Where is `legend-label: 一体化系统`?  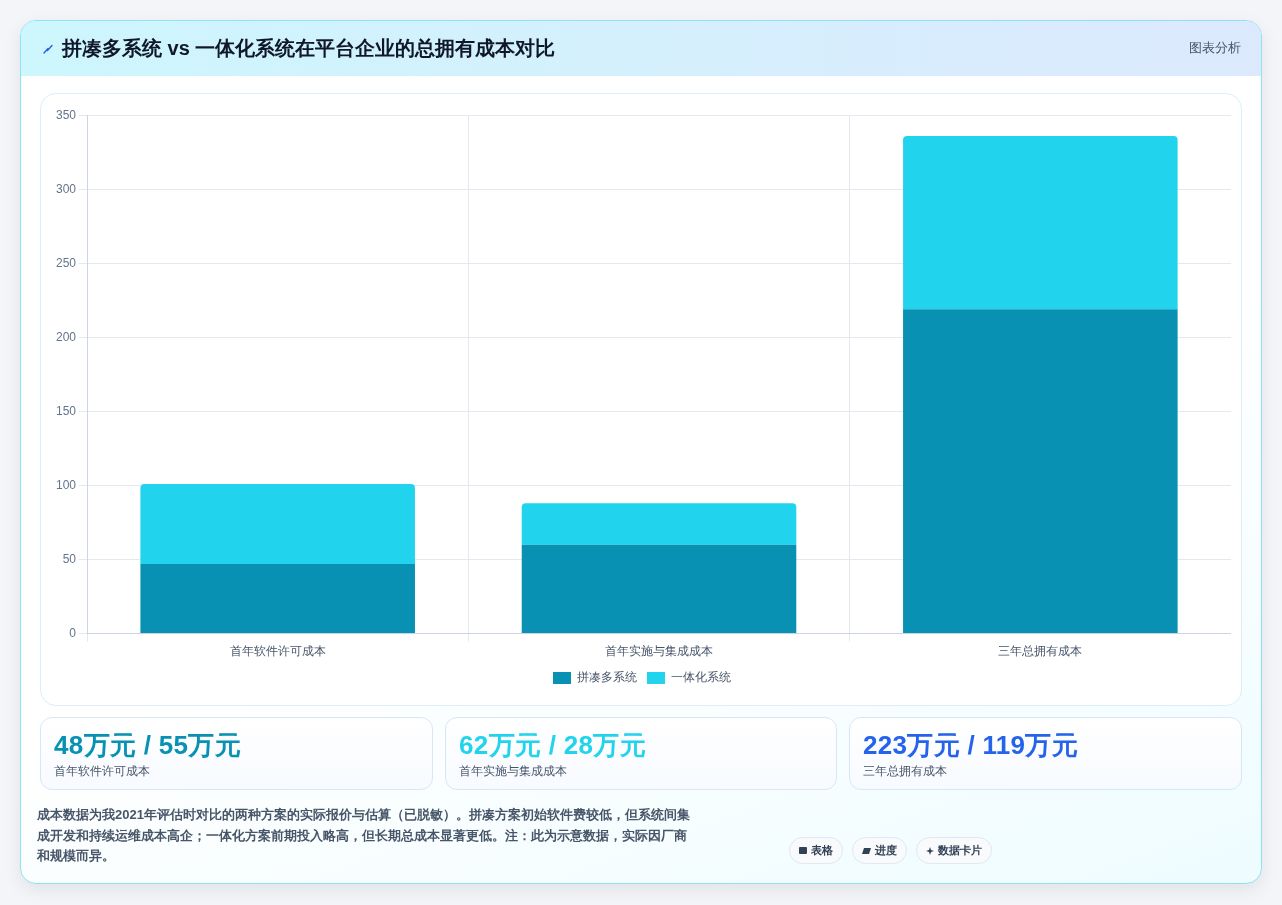 legend-label: 一体化系统 is located at coordinates (701, 677).